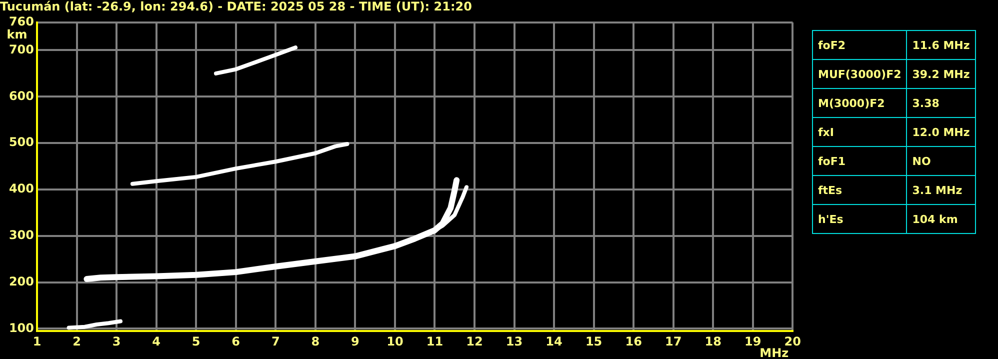 The image size is (998, 359). Describe the element at coordinates (593, 341) in the screenshot. I see `x-tick-label: 15` at that location.